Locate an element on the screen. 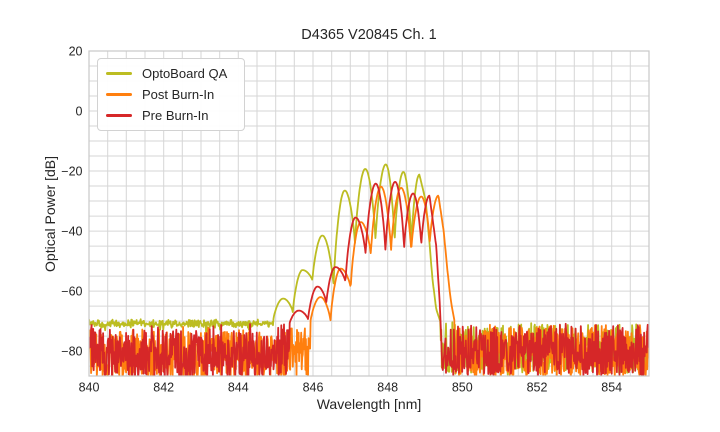  legend-item-optoboard-qa: OptoBoard QA is located at coordinates (171, 73).